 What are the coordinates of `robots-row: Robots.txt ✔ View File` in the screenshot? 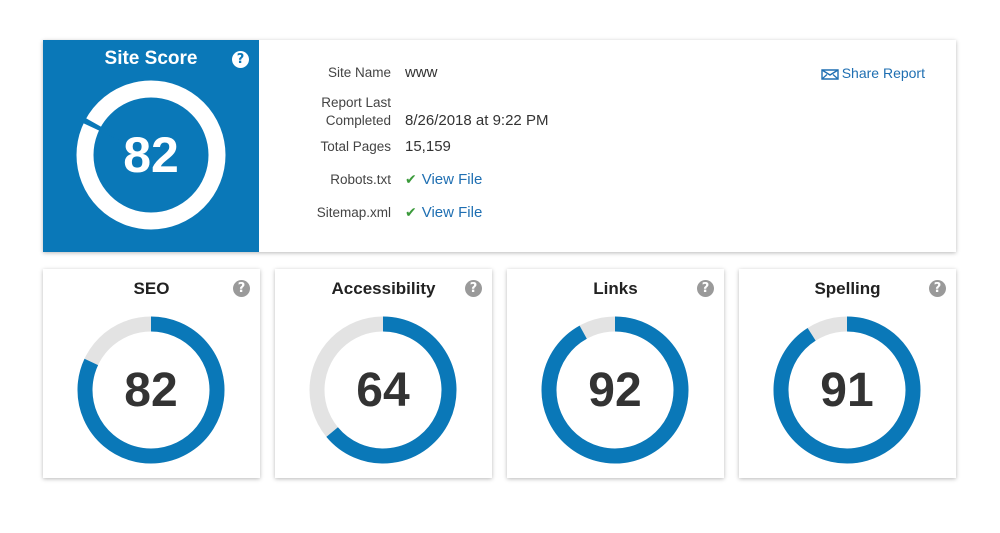 It's located at (415, 182).